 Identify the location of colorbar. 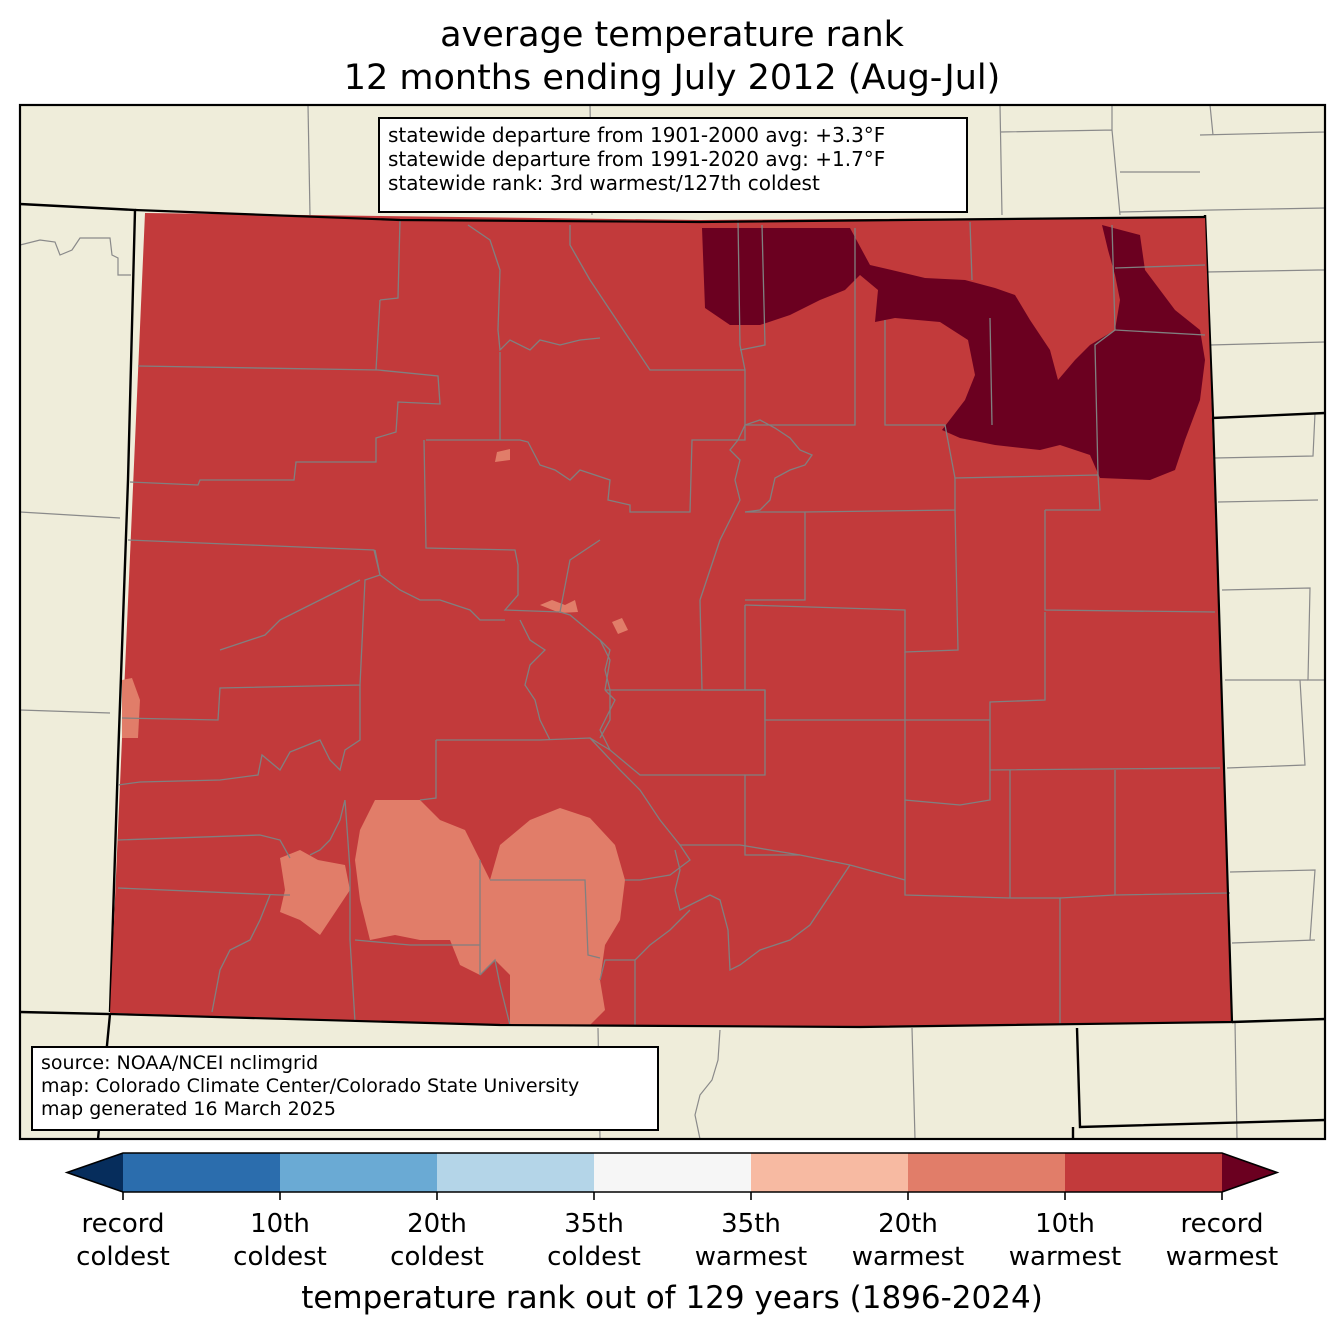
(672, 1176).